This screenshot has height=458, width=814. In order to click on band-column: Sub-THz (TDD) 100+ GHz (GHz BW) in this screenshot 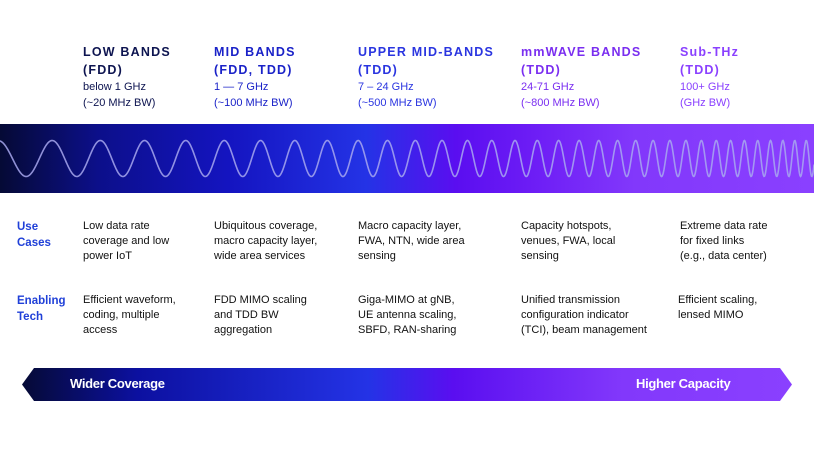, I will do `click(709, 77)`.